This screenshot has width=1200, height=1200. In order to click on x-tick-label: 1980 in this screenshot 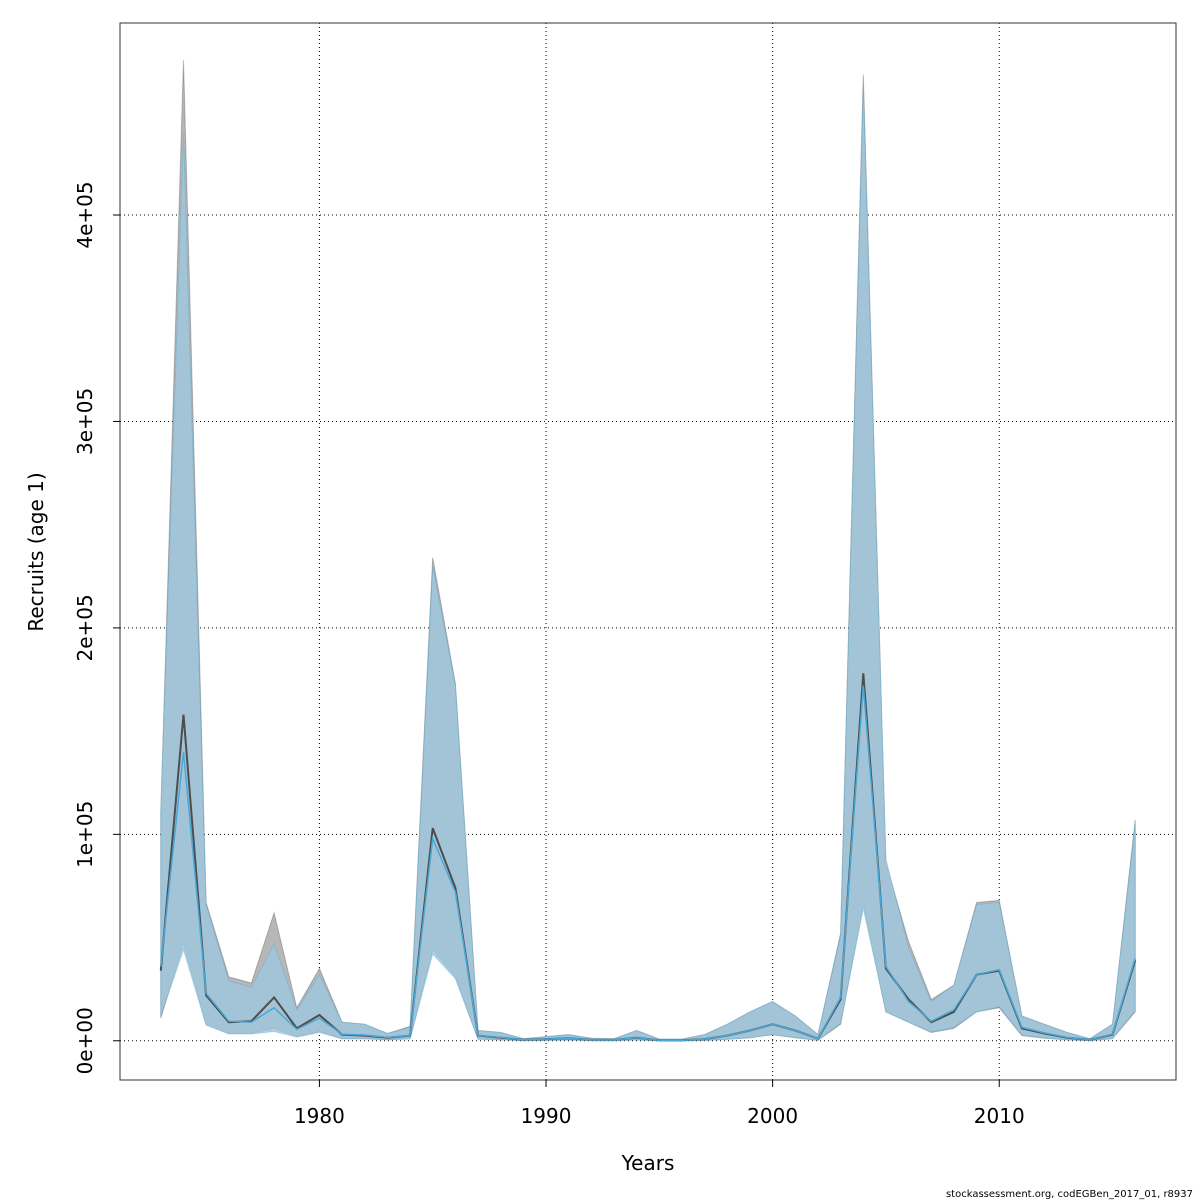, I will do `click(319, 1116)`.